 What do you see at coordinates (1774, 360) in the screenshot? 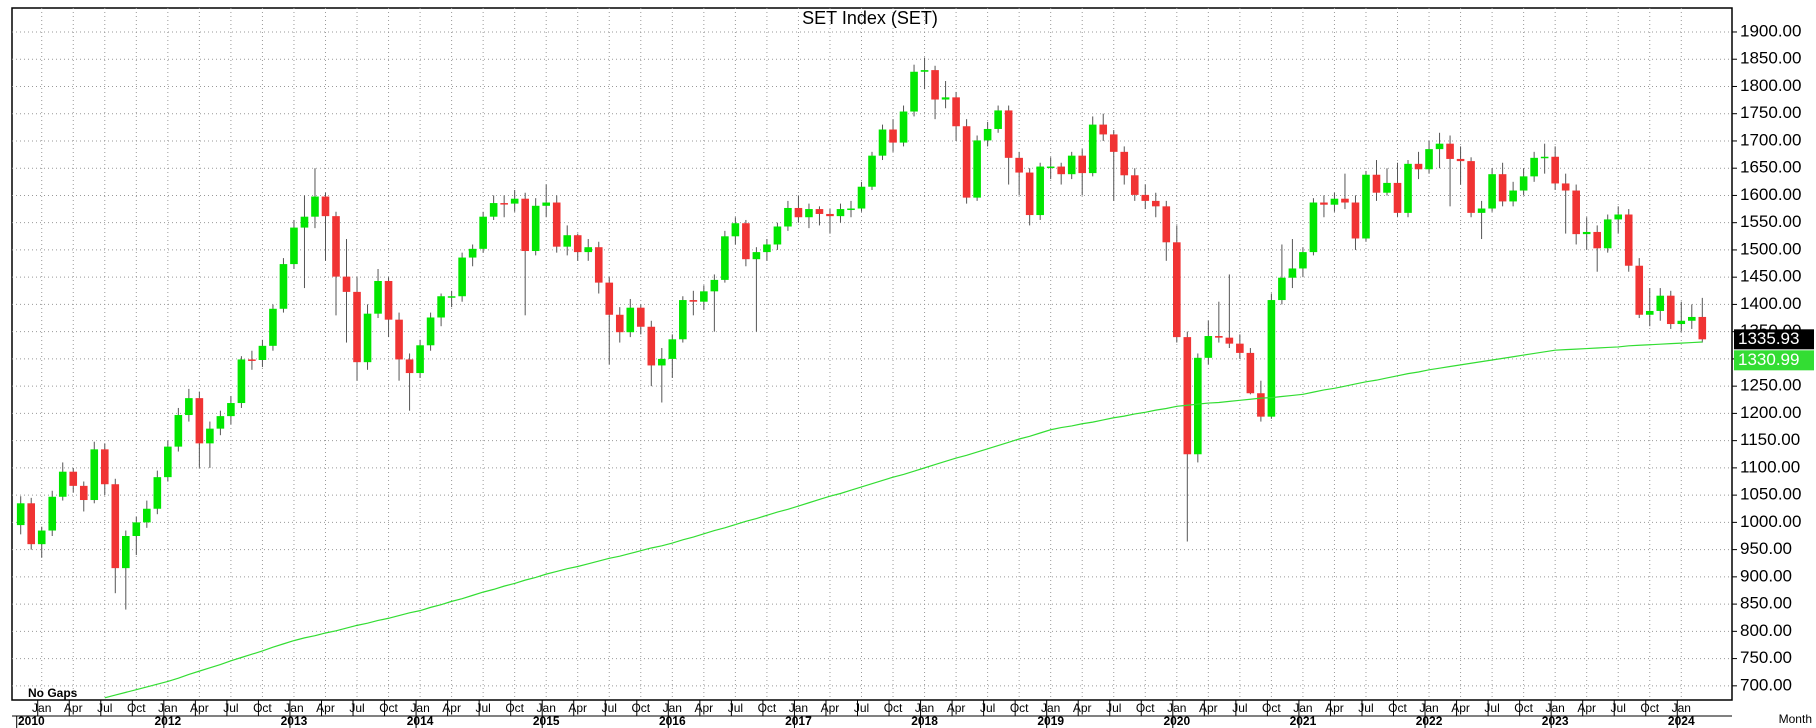
I see `ma-value-box` at bounding box center [1774, 360].